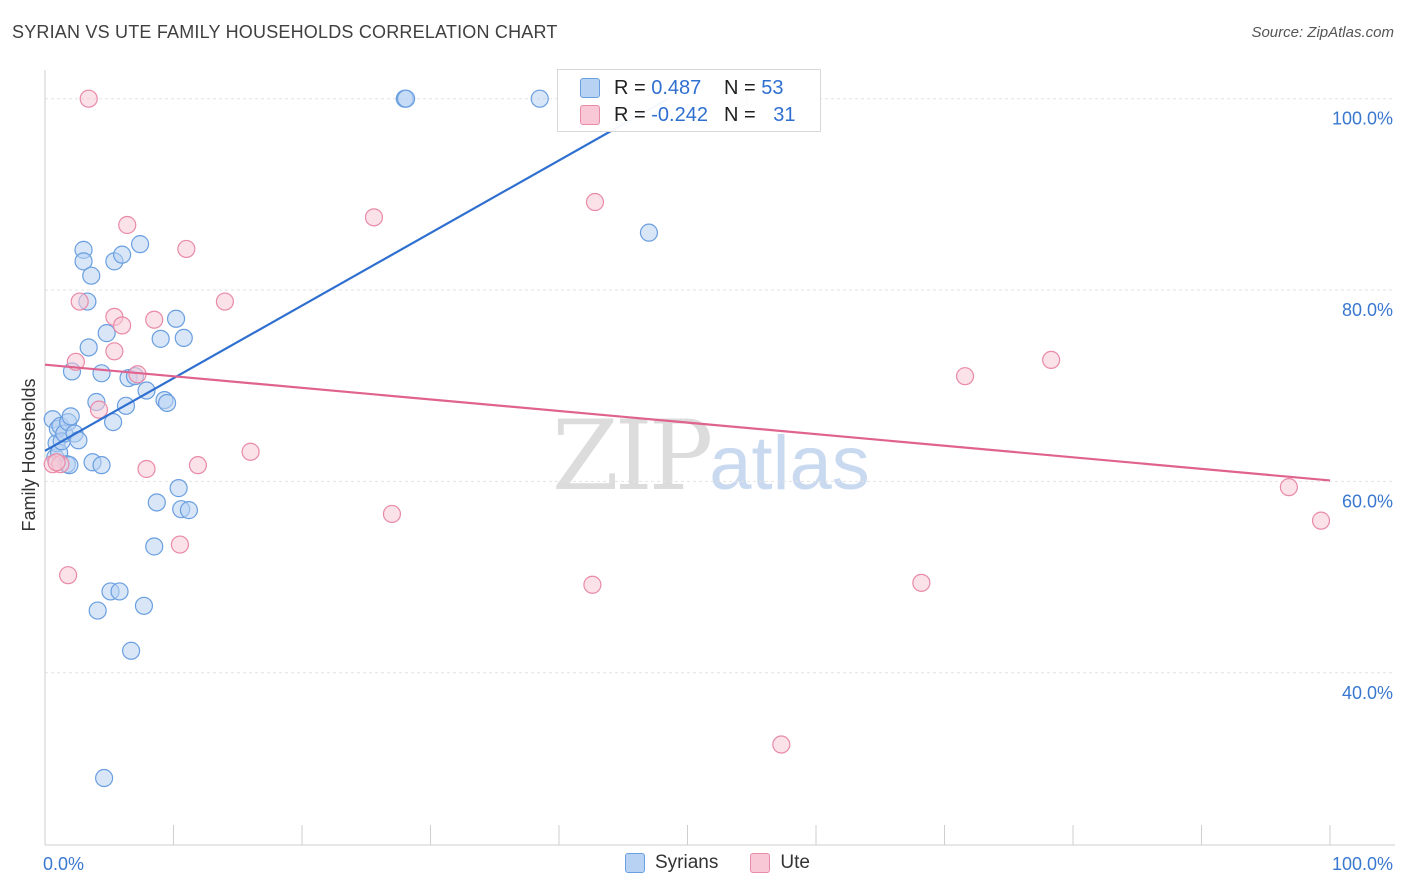 This screenshot has height=892, width=1406. What do you see at coordinates (1362, 119) in the screenshot?
I see `y-tick-label: 100.0%` at bounding box center [1362, 119].